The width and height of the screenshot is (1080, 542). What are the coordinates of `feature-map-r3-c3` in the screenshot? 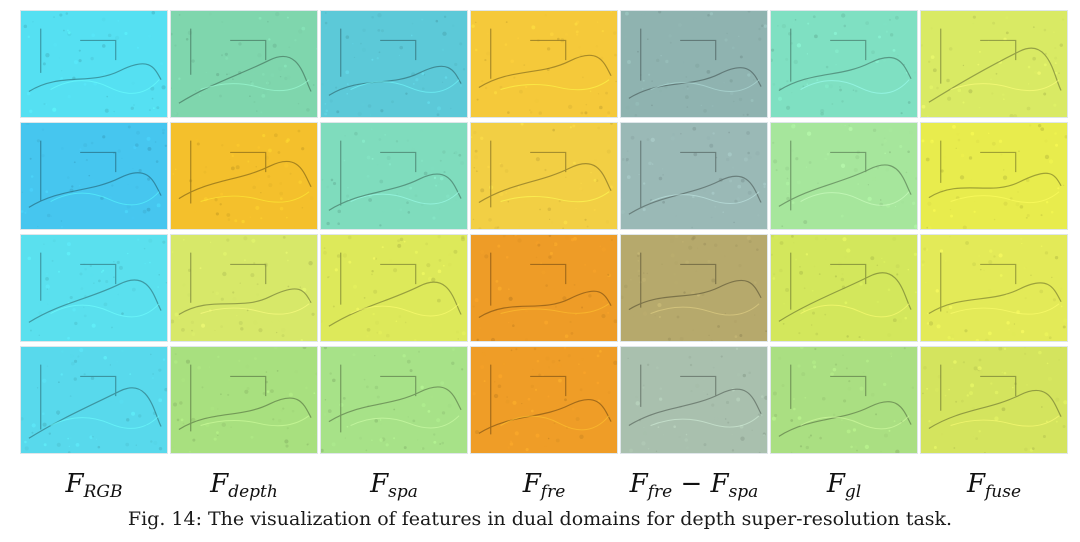 It's located at (394, 288).